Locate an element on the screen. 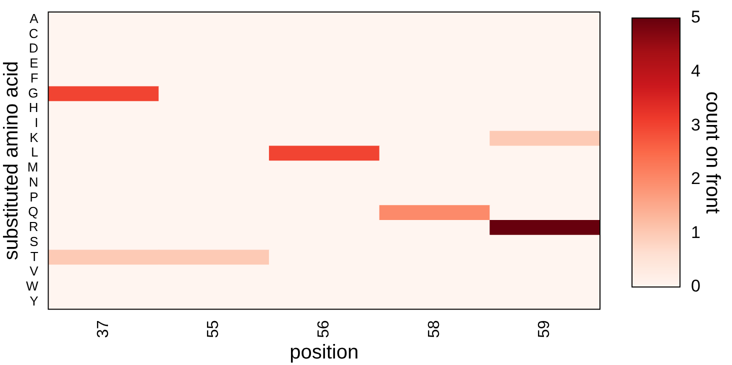 The height and width of the screenshot is (365, 732). color-bar-title: count on front is located at coordinates (712, 152).